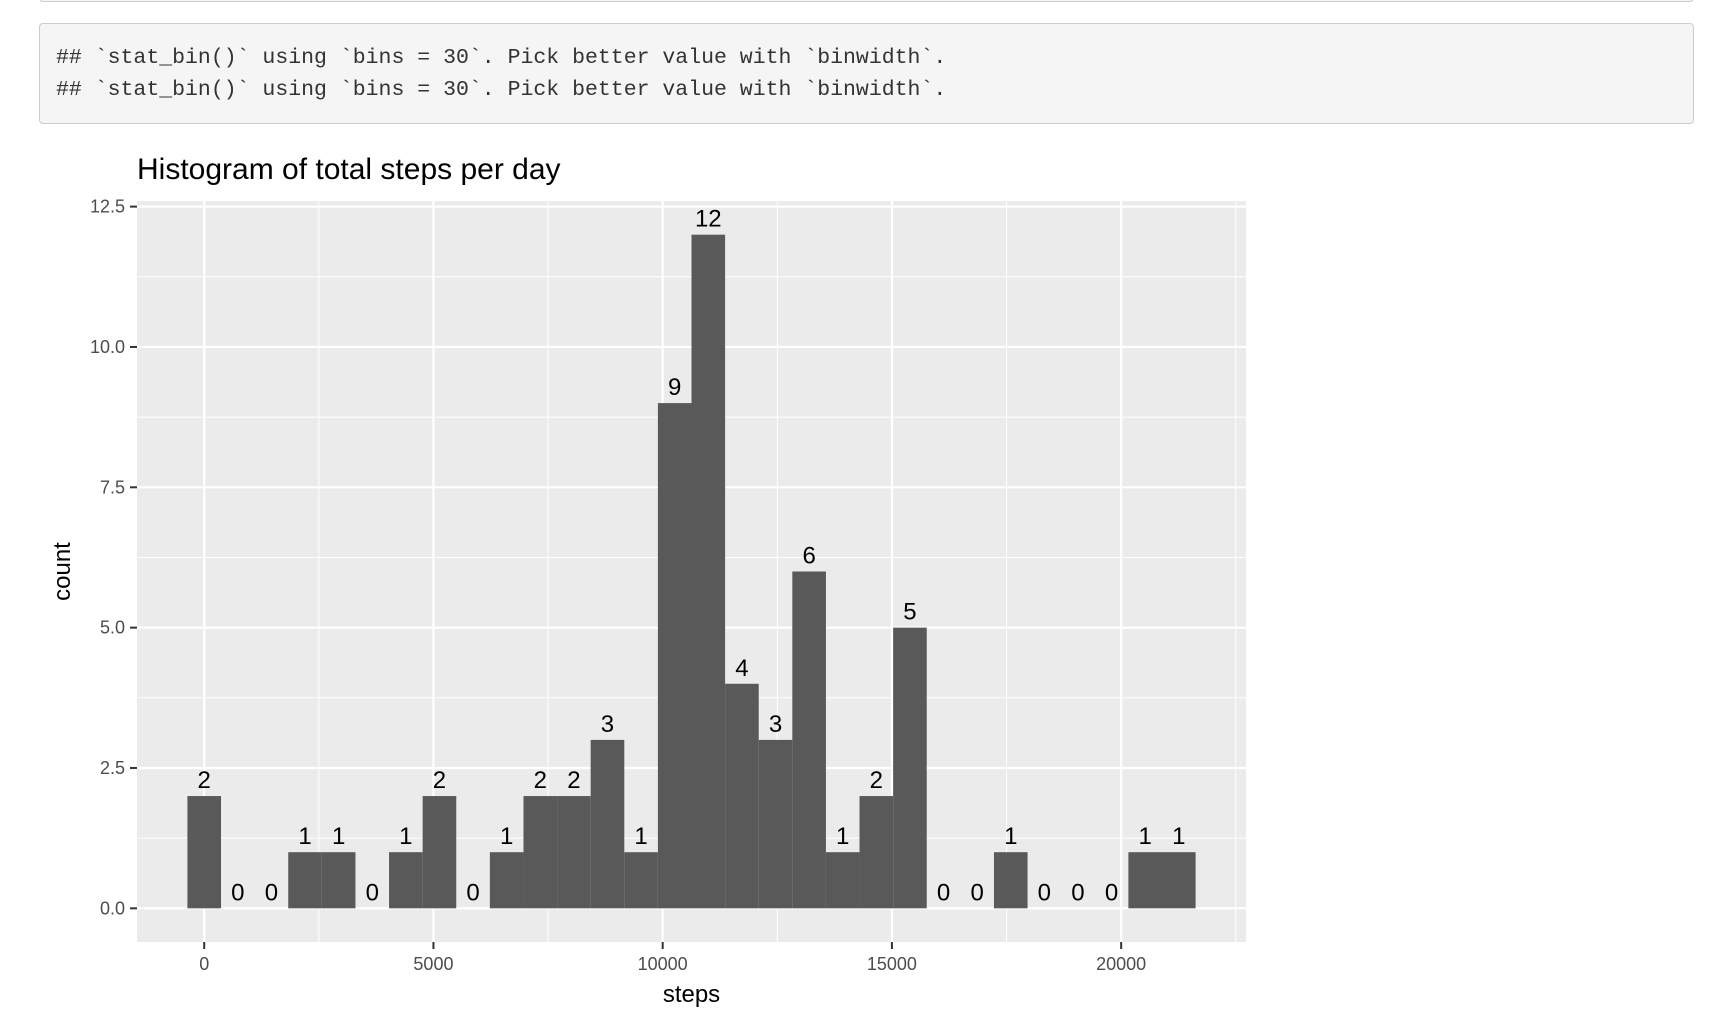 The height and width of the screenshot is (1014, 1724). I want to click on bar-count-label: 12, so click(708, 219).